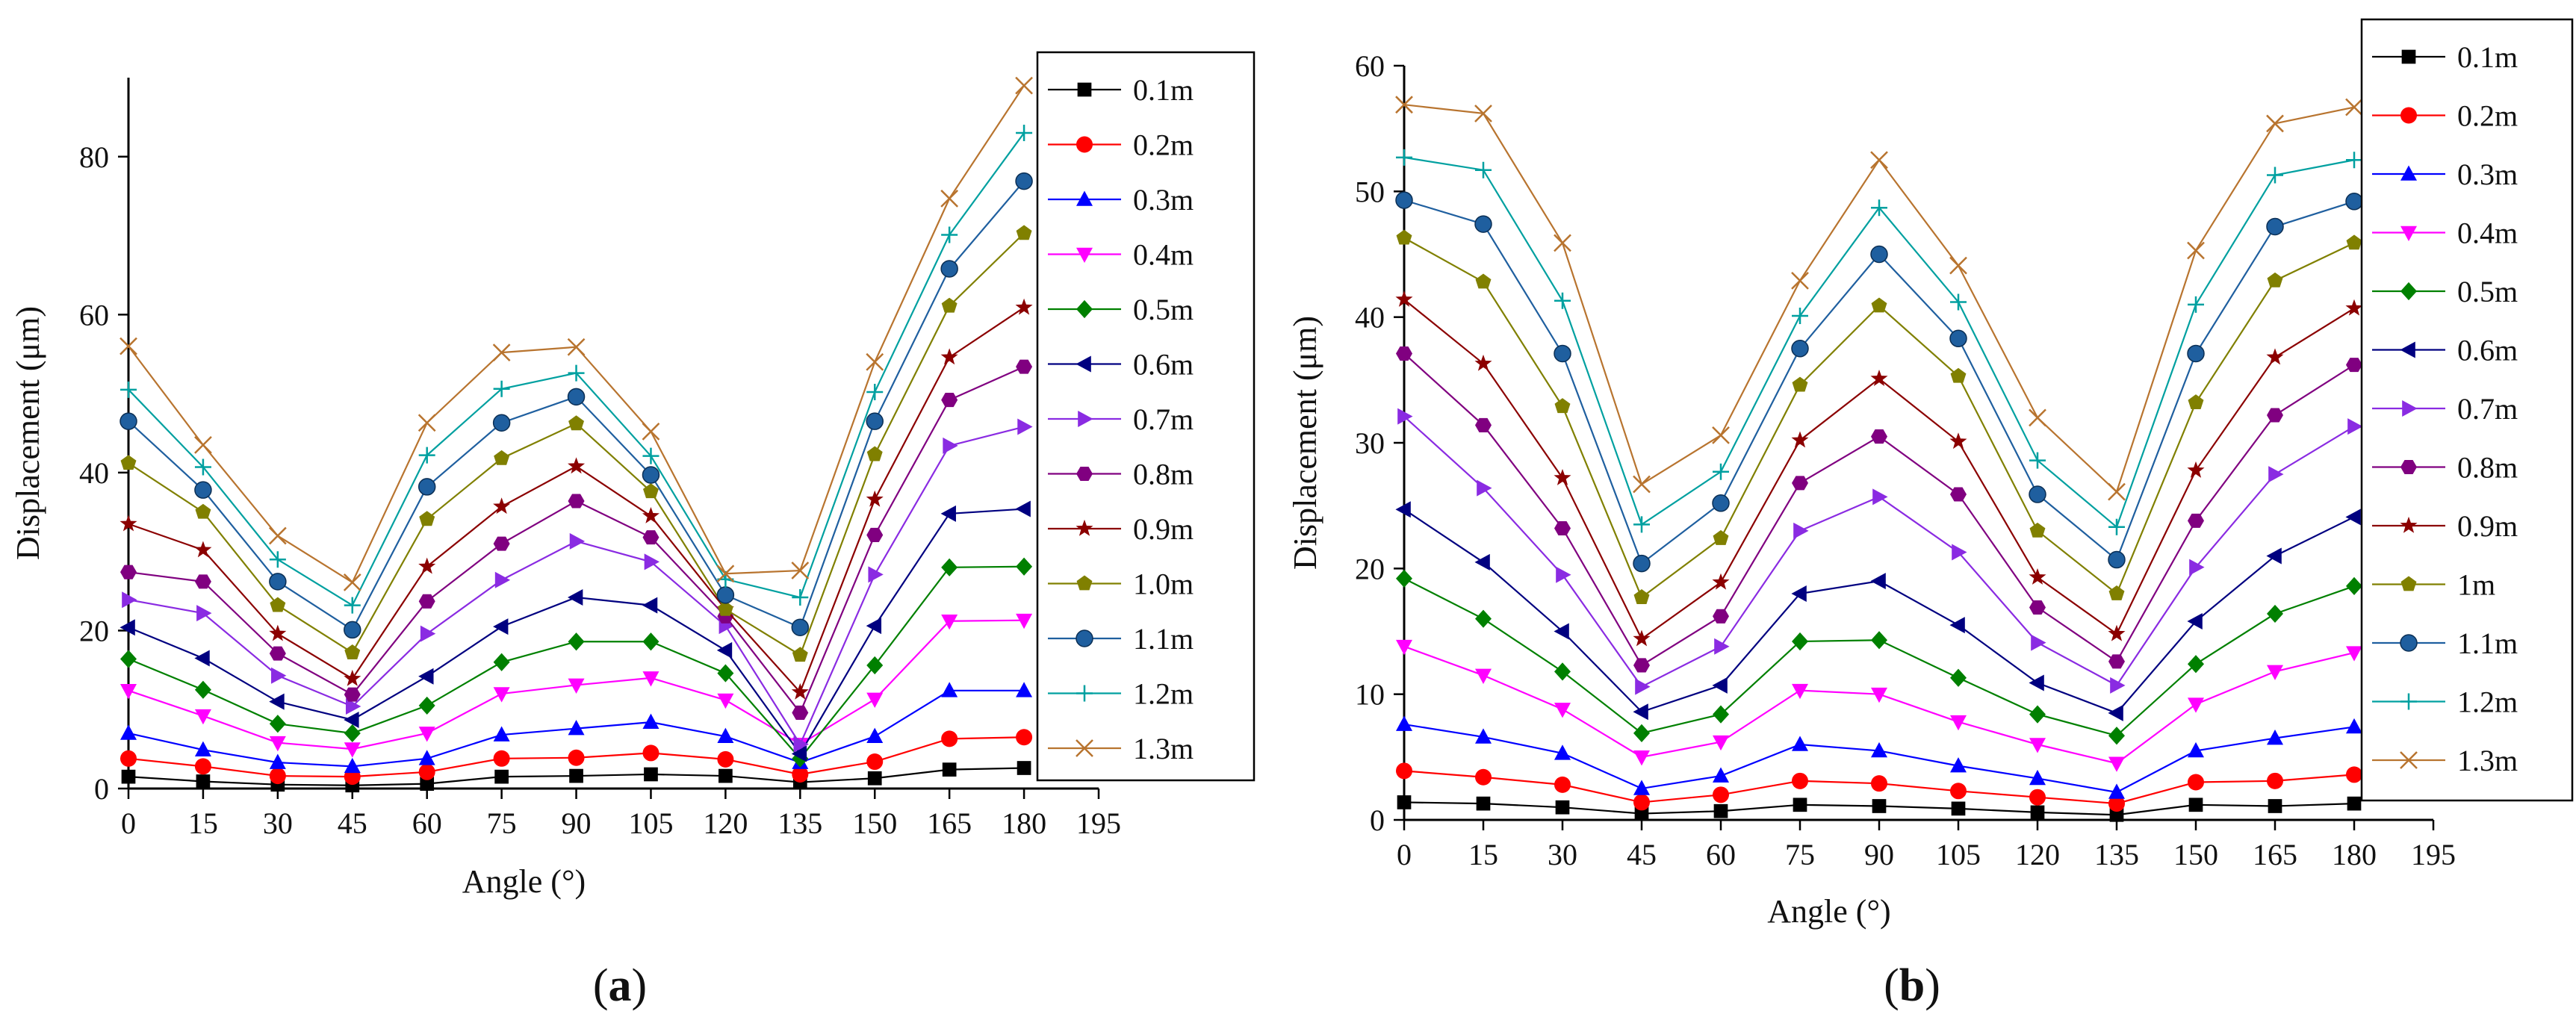  What do you see at coordinates (2409, 760) in the screenshot?
I see `panel-b-legend-marker` at bounding box center [2409, 760].